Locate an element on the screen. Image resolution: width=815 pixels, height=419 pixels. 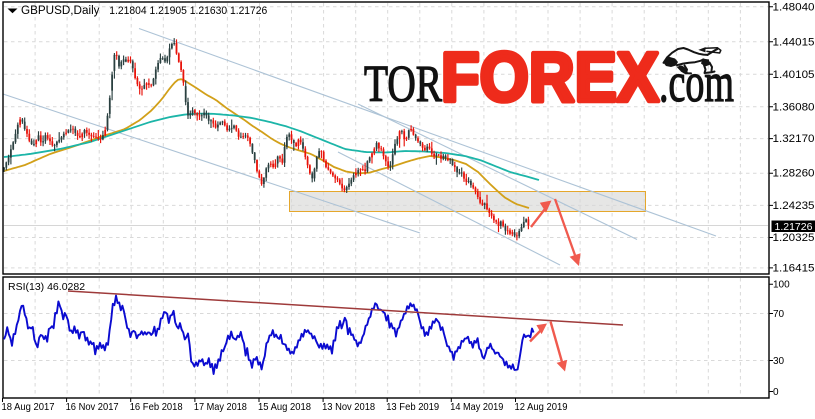
svg-text: 18 Aug 2017 is located at coordinates (28, 407).